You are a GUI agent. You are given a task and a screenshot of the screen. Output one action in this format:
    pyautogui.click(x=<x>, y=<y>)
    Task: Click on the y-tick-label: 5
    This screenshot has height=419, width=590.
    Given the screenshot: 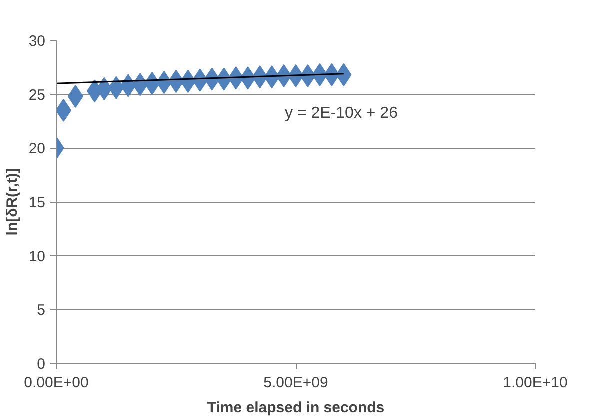 What is the action you would take?
    pyautogui.click(x=41, y=311)
    